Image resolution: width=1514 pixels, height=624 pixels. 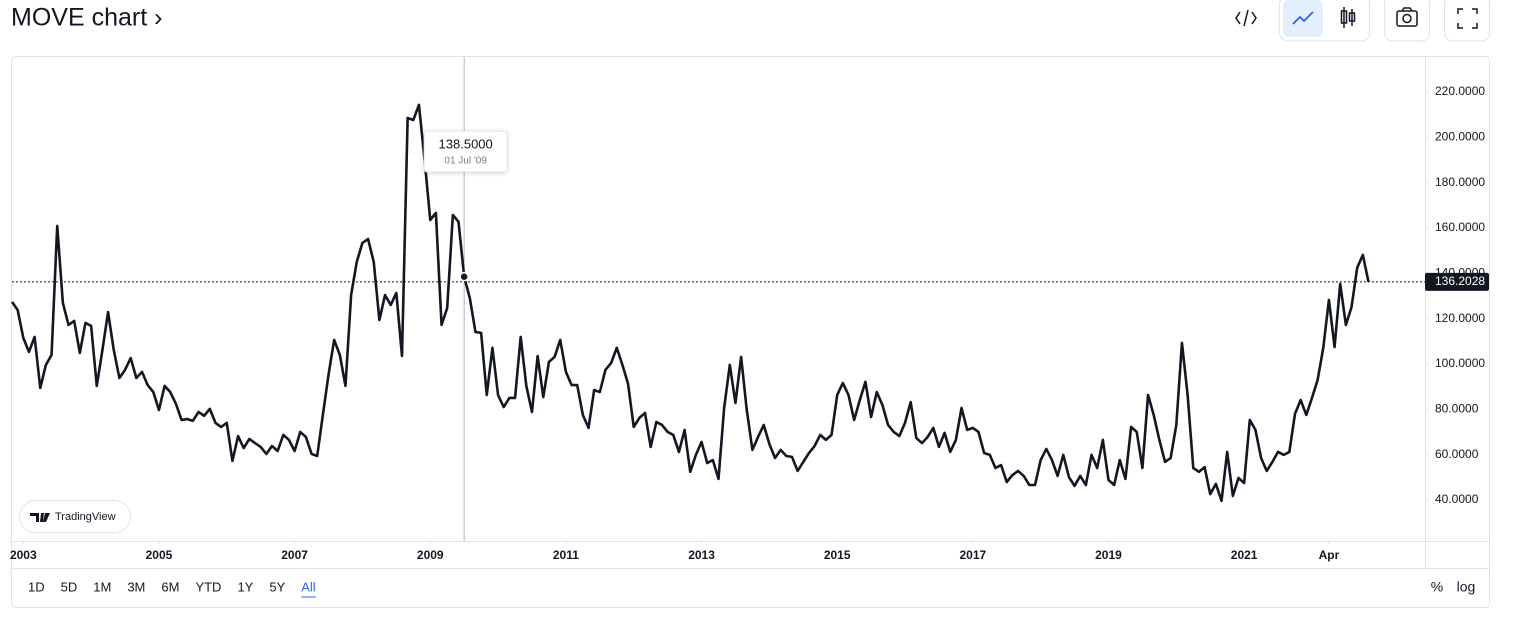 What do you see at coordinates (464, 276) in the screenshot?
I see `crosshair-dot` at bounding box center [464, 276].